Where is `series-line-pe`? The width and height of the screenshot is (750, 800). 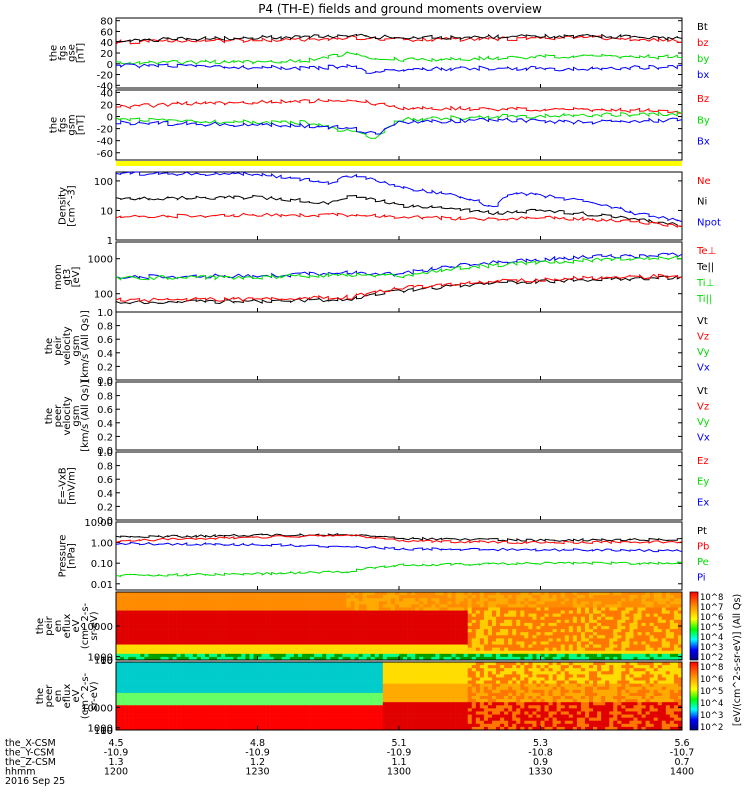
series-line-pe is located at coordinates (399, 569).